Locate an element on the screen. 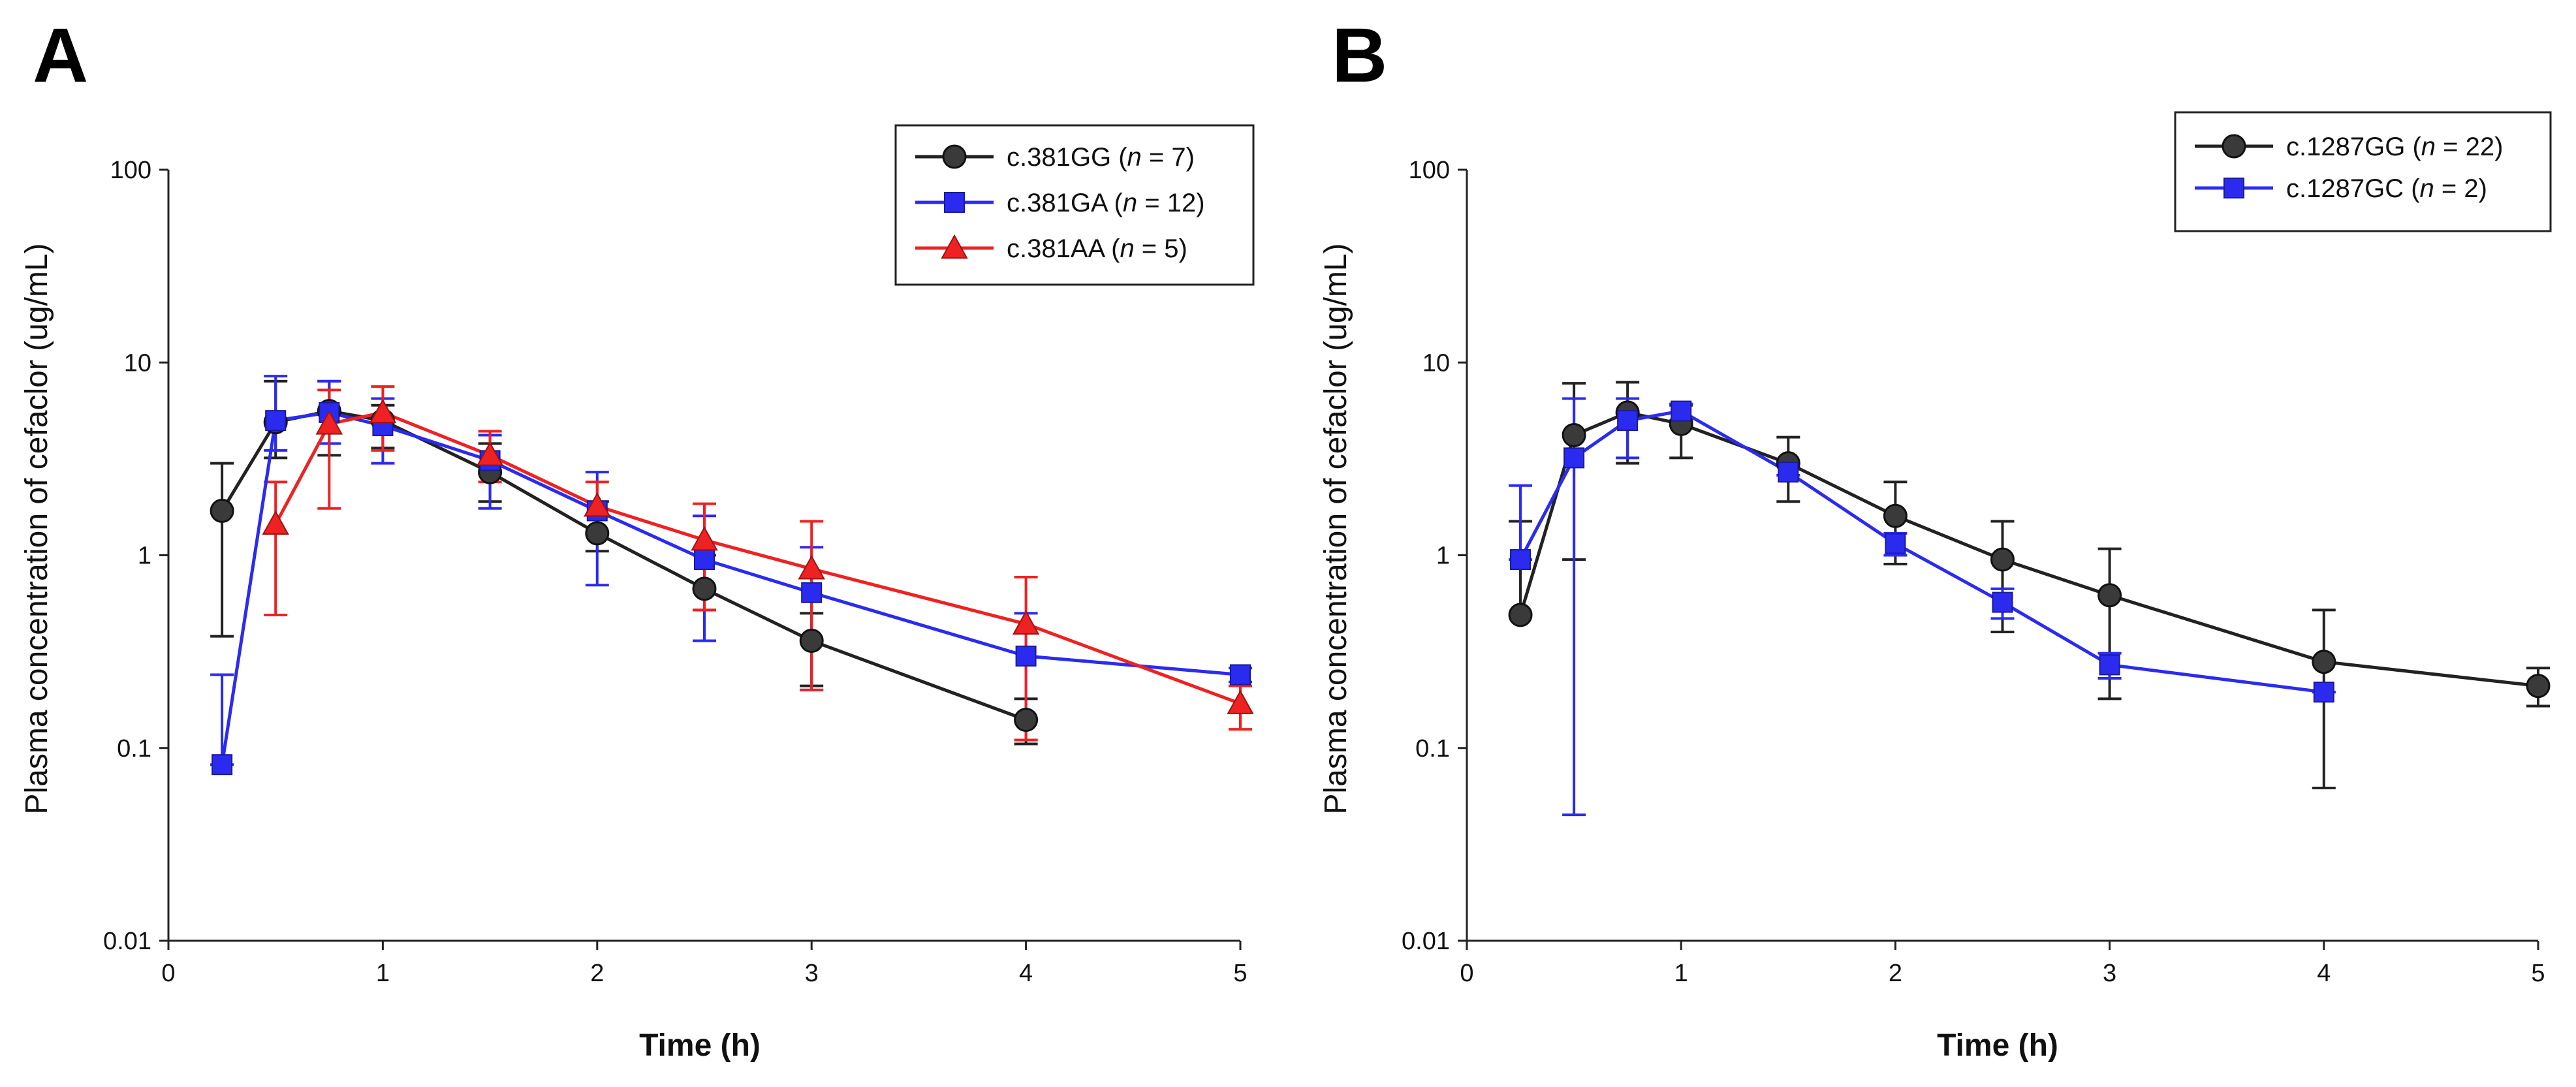 This screenshot has width=2576, height=1087. legend-label: c.381GA (n = 12) is located at coordinates (1106, 203).